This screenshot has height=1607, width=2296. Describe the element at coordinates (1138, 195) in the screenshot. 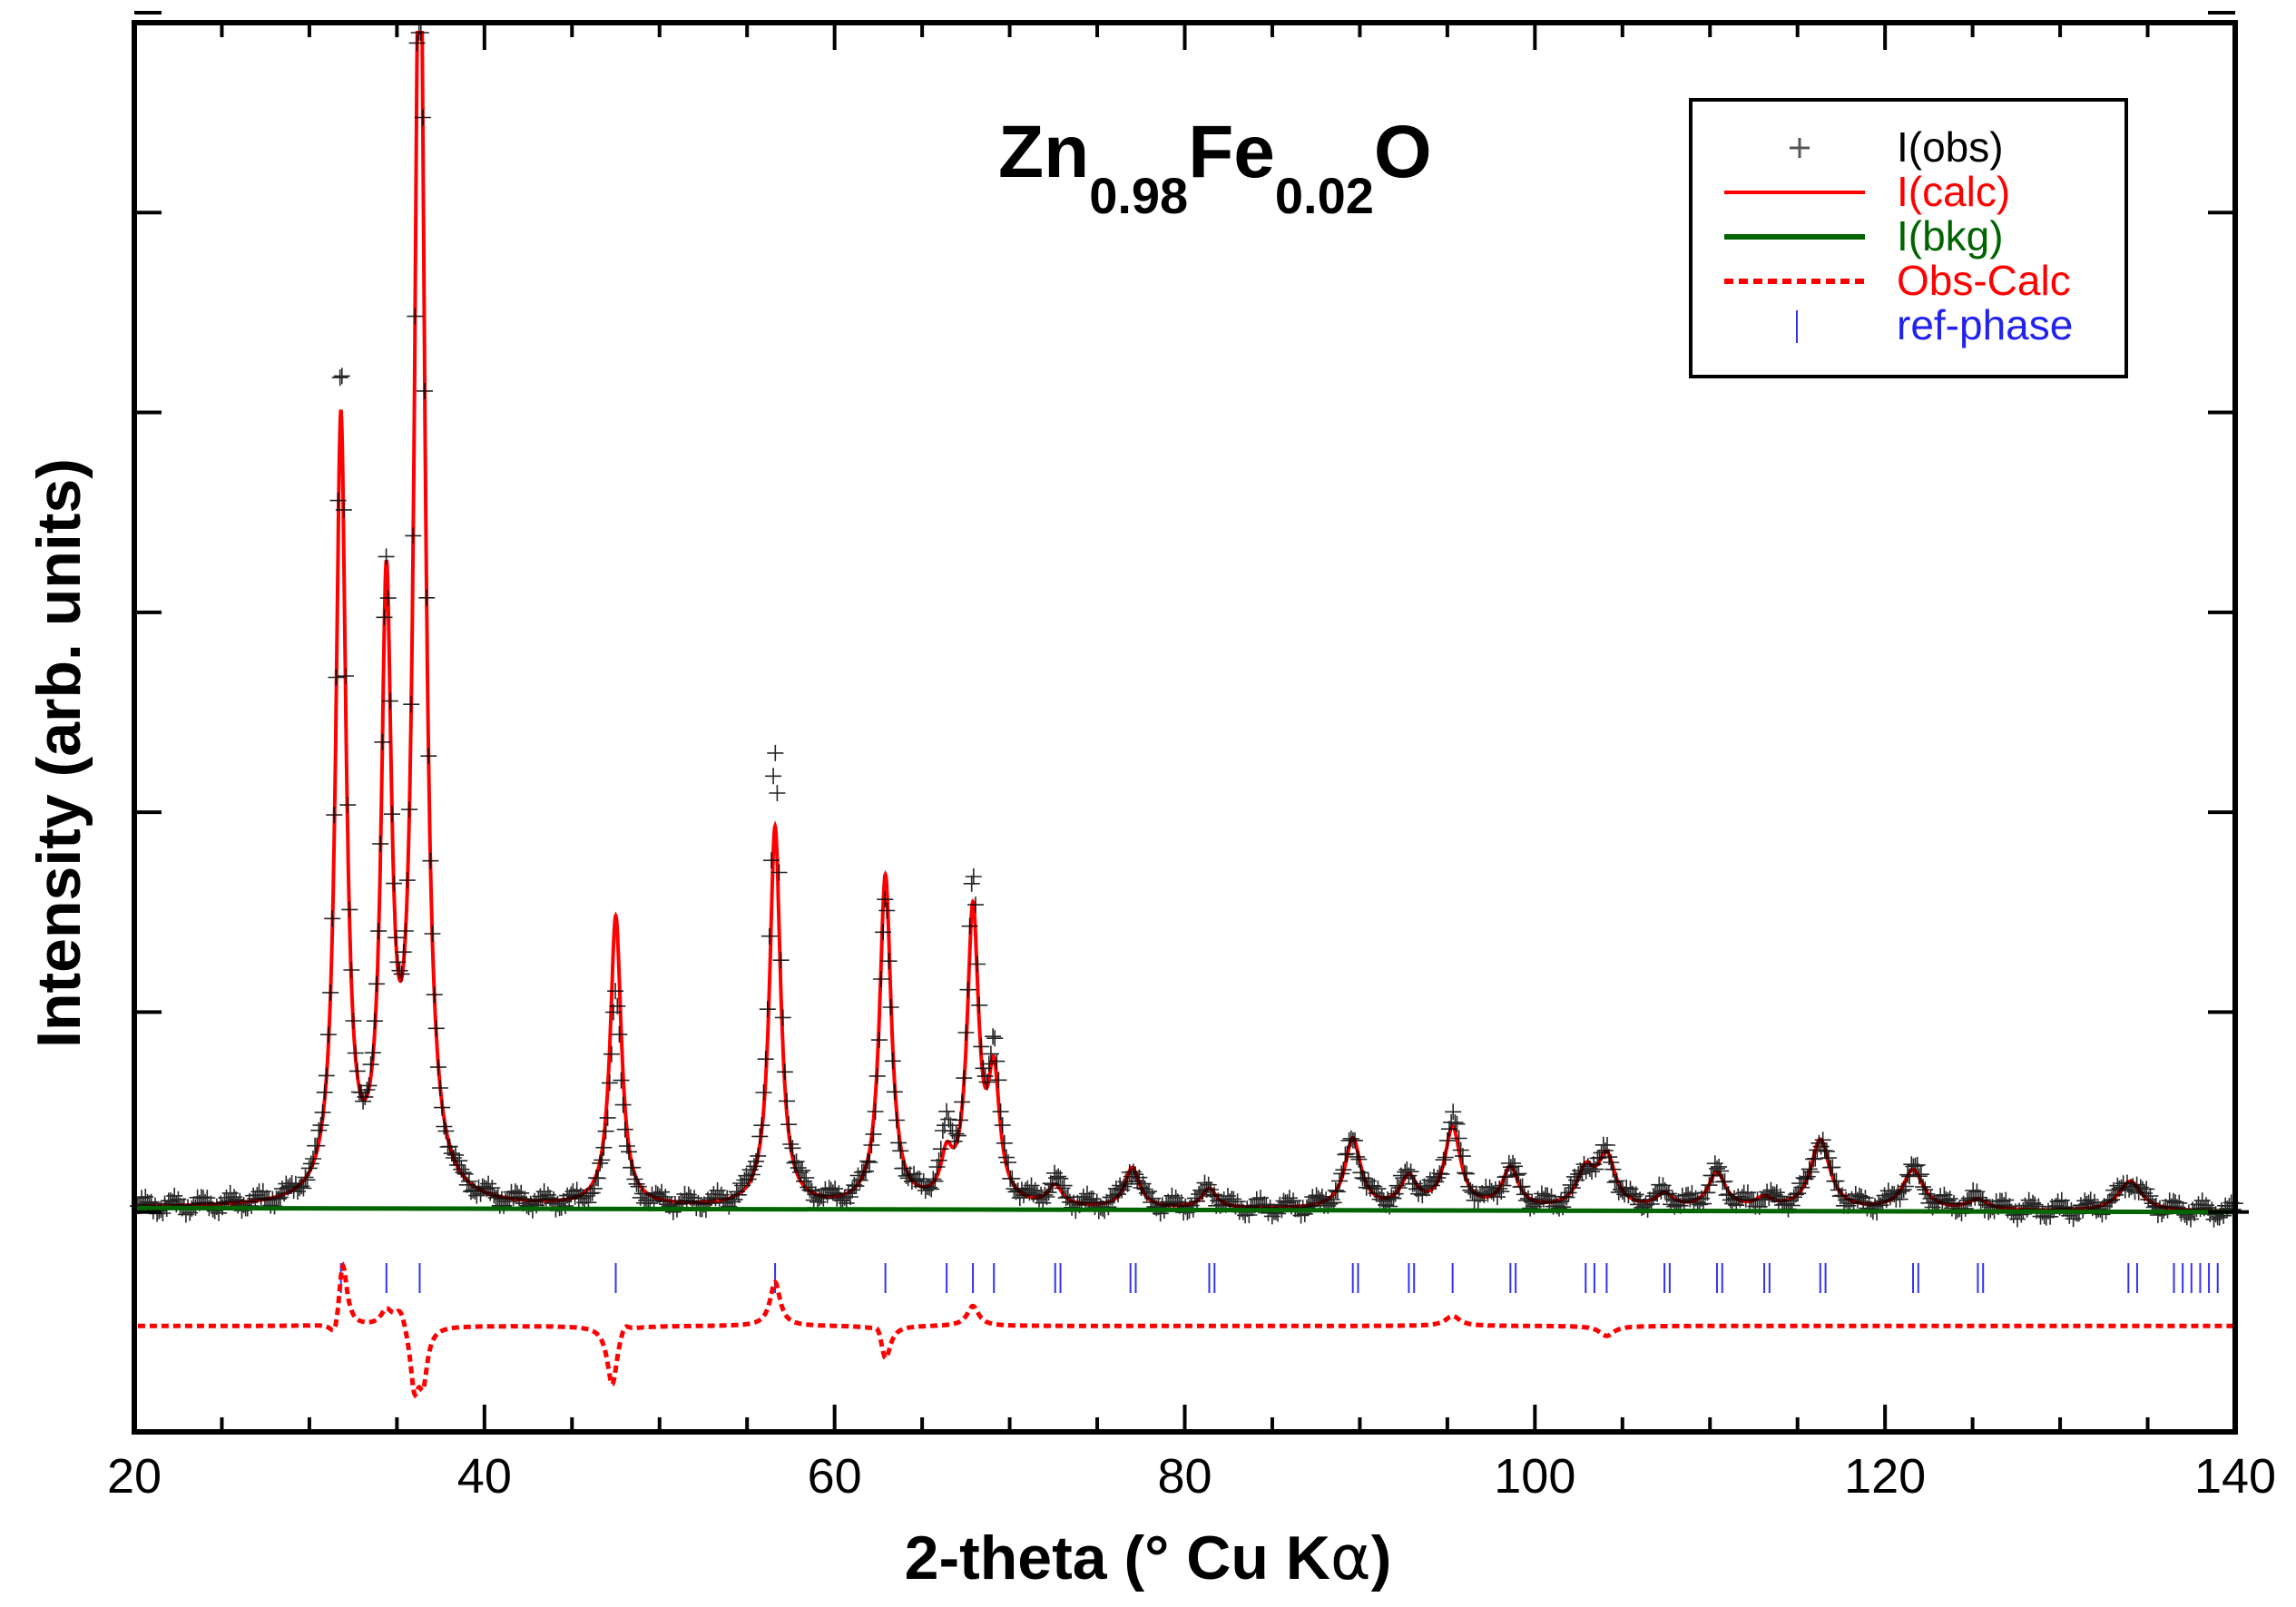

I see `title-sub-1: 0.98` at that location.